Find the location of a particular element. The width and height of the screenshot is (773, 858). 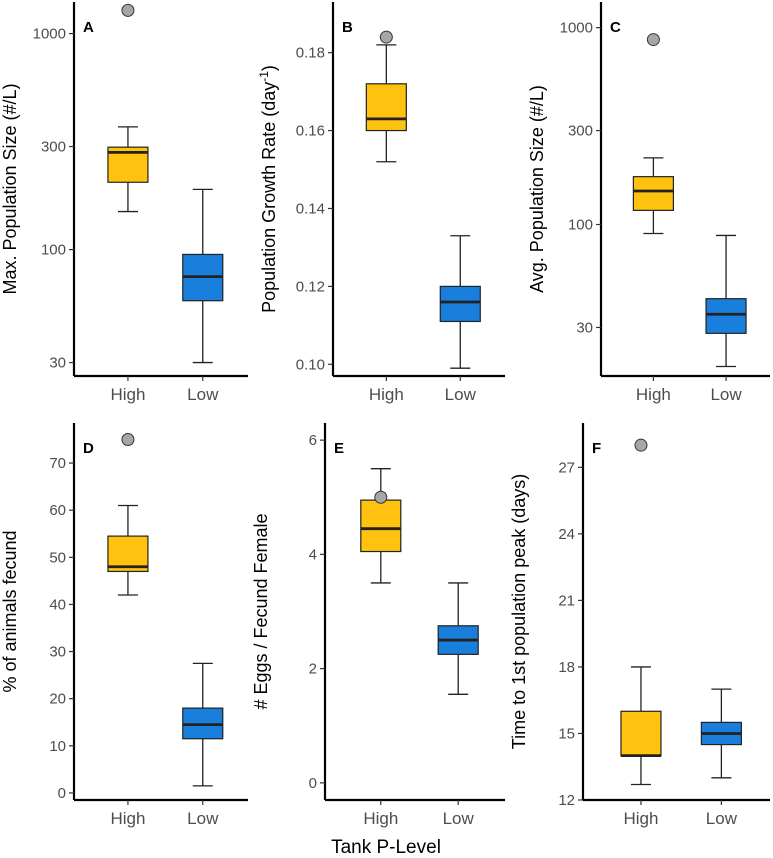

y-axis-title-text: Max. Population Size (#/L) is located at coordinates (10, 188).